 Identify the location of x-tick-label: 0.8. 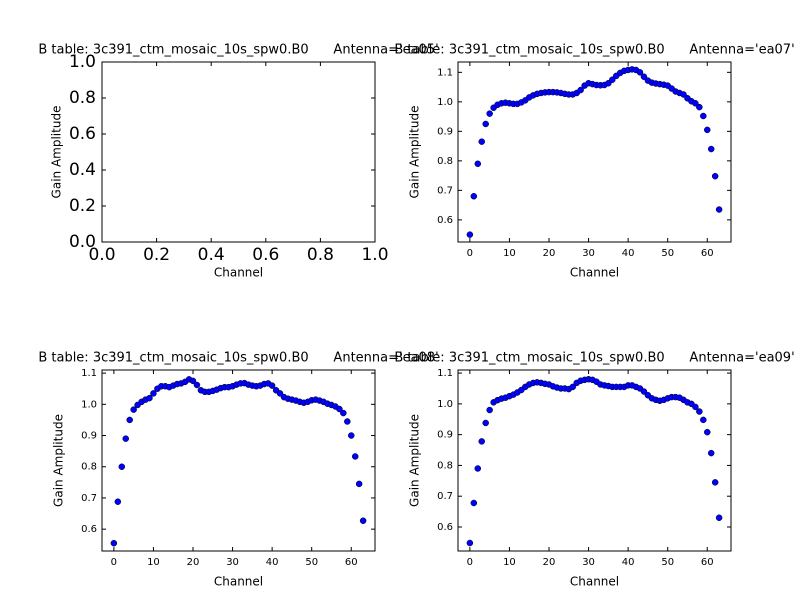
(320, 255).